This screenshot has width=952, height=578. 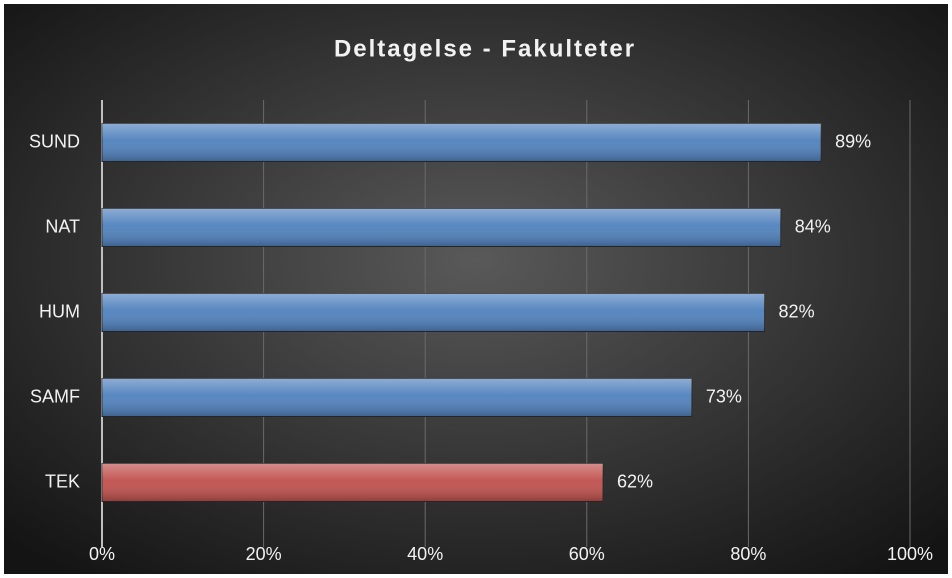 I want to click on value-label: 89%, so click(x=853, y=141).